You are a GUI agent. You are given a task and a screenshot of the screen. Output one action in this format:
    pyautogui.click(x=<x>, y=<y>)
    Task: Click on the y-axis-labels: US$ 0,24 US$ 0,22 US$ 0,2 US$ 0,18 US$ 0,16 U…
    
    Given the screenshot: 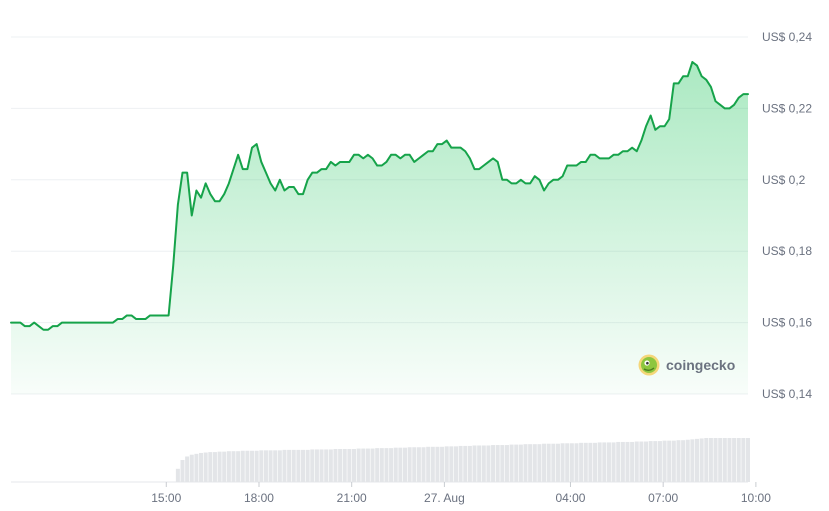 What is the action you would take?
    pyautogui.click(x=787, y=215)
    